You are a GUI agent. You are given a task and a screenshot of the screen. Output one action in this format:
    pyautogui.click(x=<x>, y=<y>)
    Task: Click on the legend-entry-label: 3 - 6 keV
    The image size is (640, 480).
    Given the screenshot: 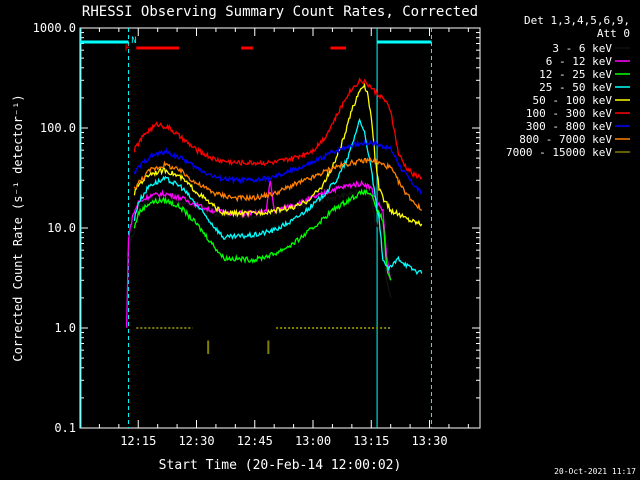 What is the action you would take?
    pyautogui.click(x=582, y=48)
    